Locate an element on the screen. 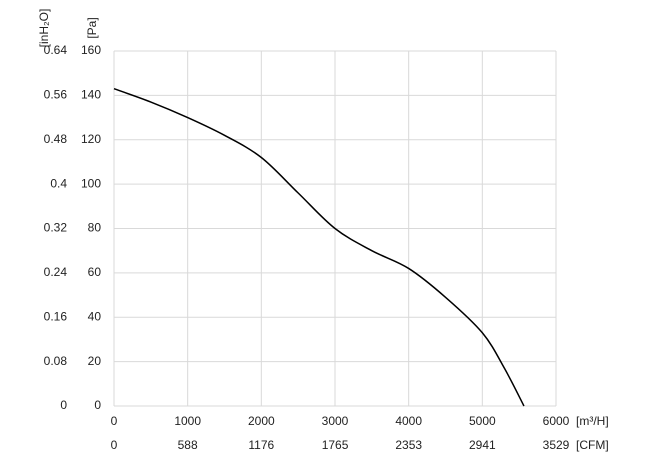 Image resolution: width=654 pixels, height=475 pixels. x-tick-label: 5000 is located at coordinates (482, 421).